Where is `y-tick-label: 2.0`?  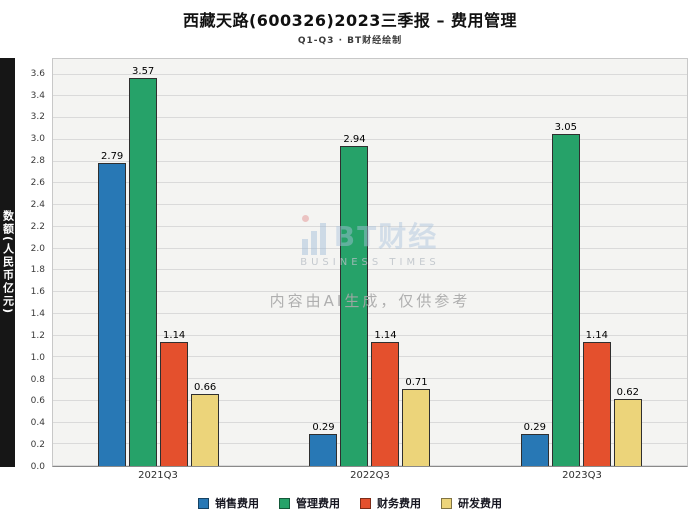 y-tick-label: 2.0 is located at coordinates (37, 248).